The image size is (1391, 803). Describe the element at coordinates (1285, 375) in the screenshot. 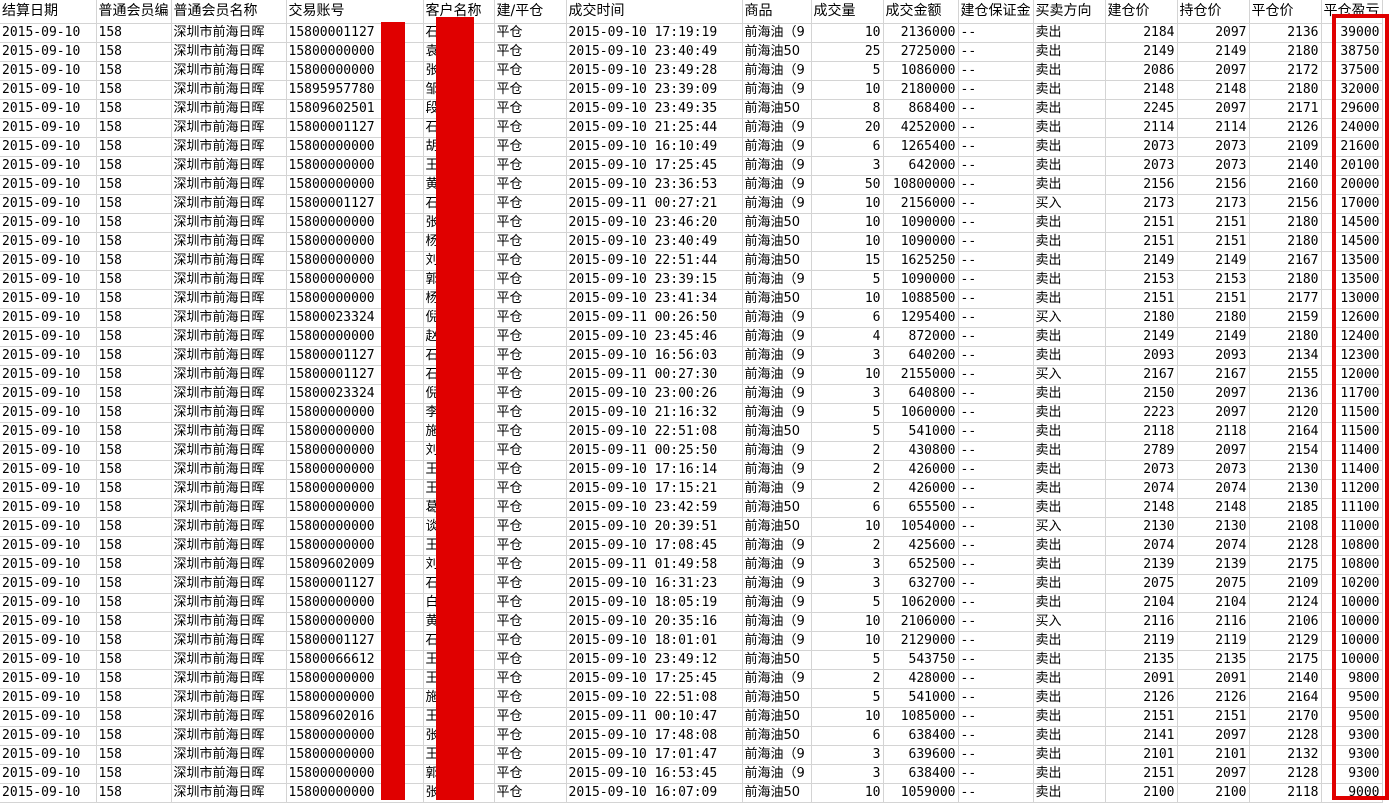

I see `table-cell: 2155` at that location.